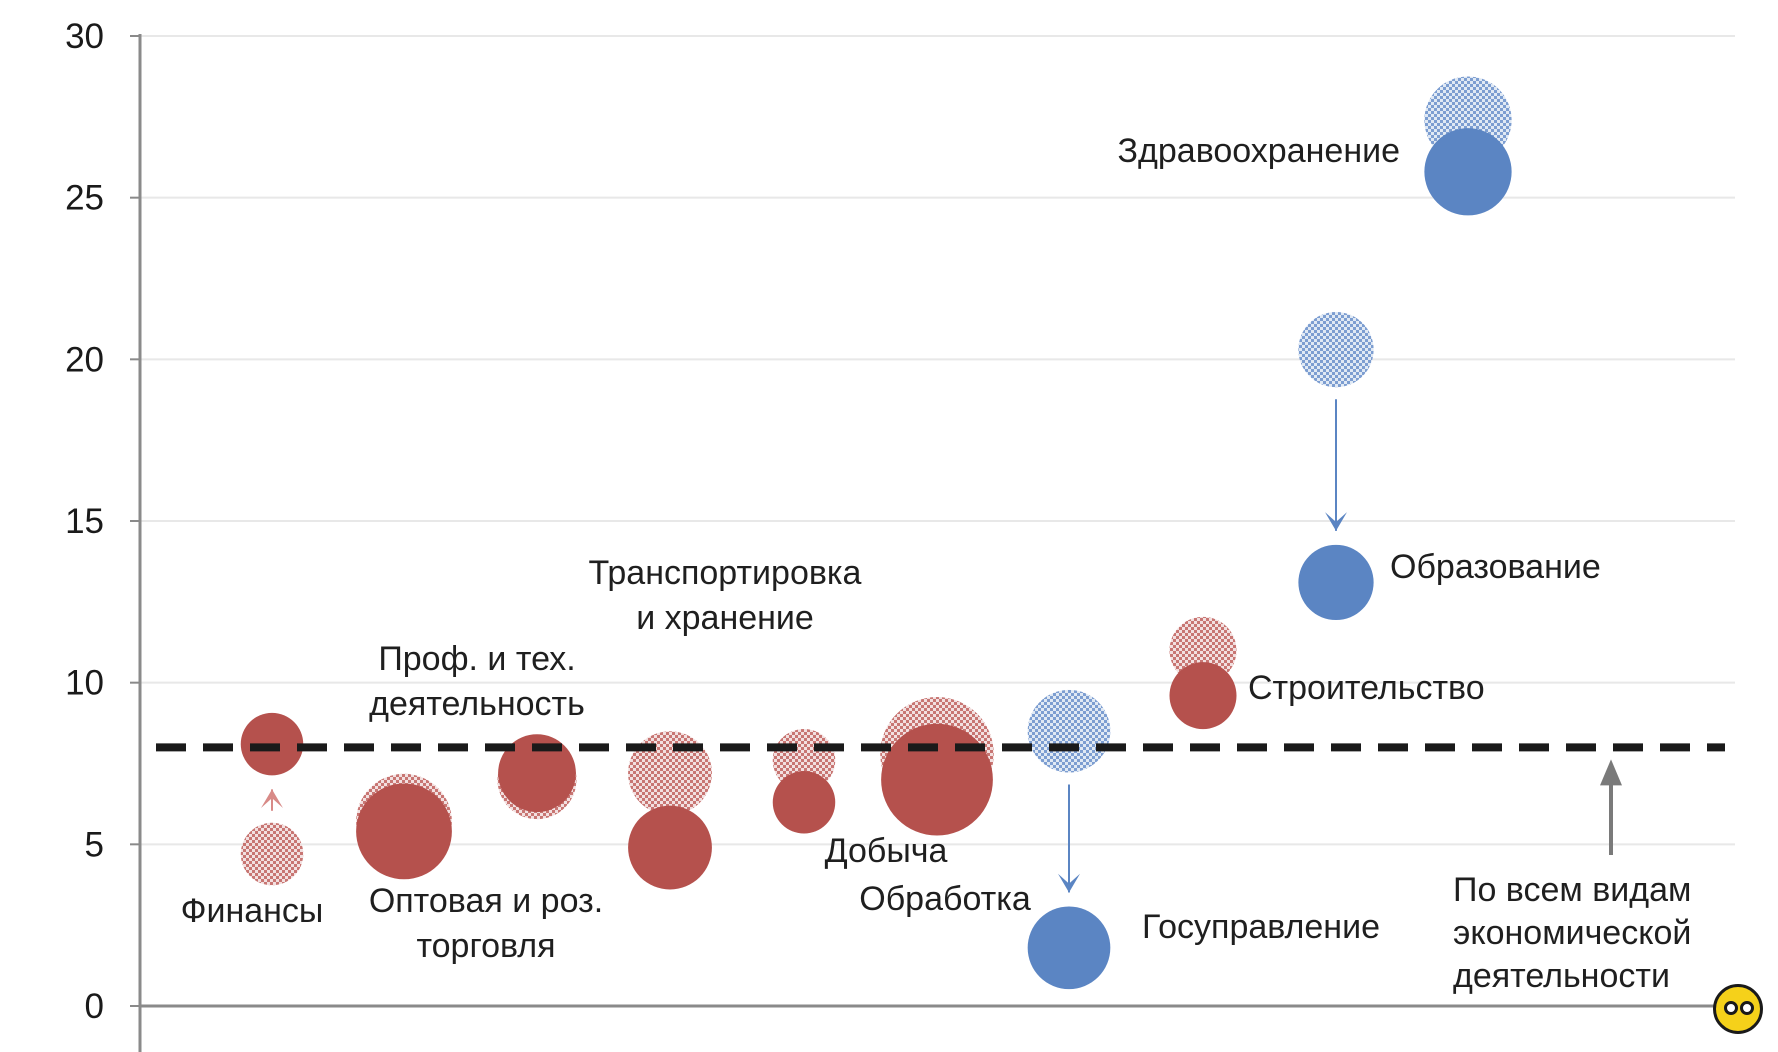 The image size is (1778, 1052). What do you see at coordinates (945, 899) in the screenshot?
I see `bubble-label: Обработка` at bounding box center [945, 899].